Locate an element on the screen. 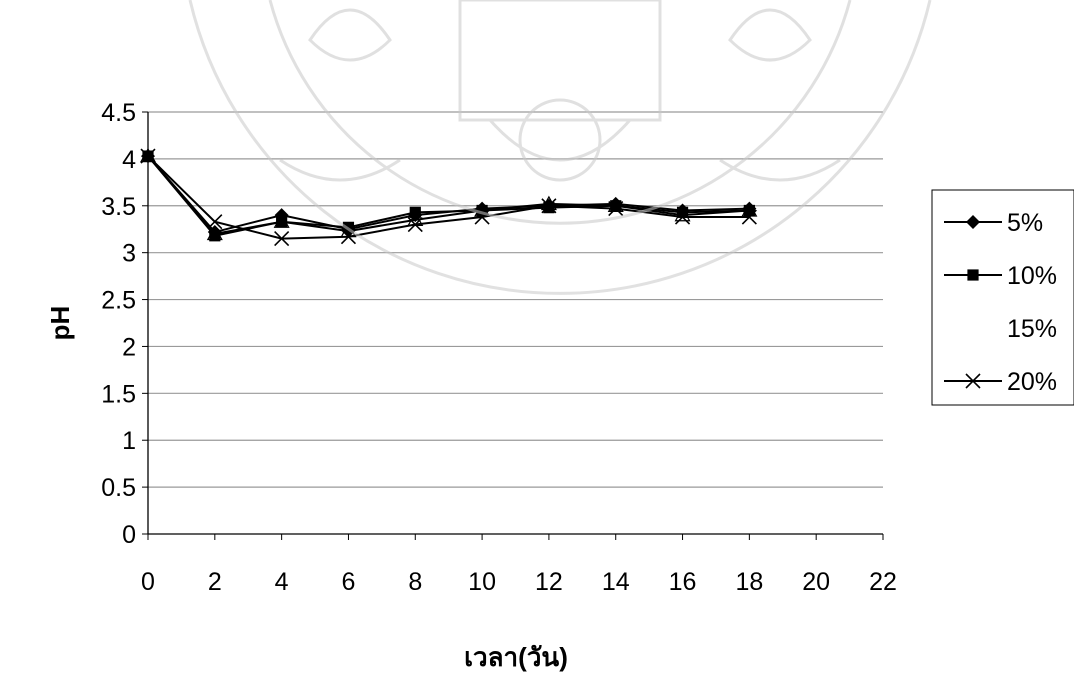 The image size is (1074, 691). y-tick-label: 0.5 is located at coordinates (118, 488).